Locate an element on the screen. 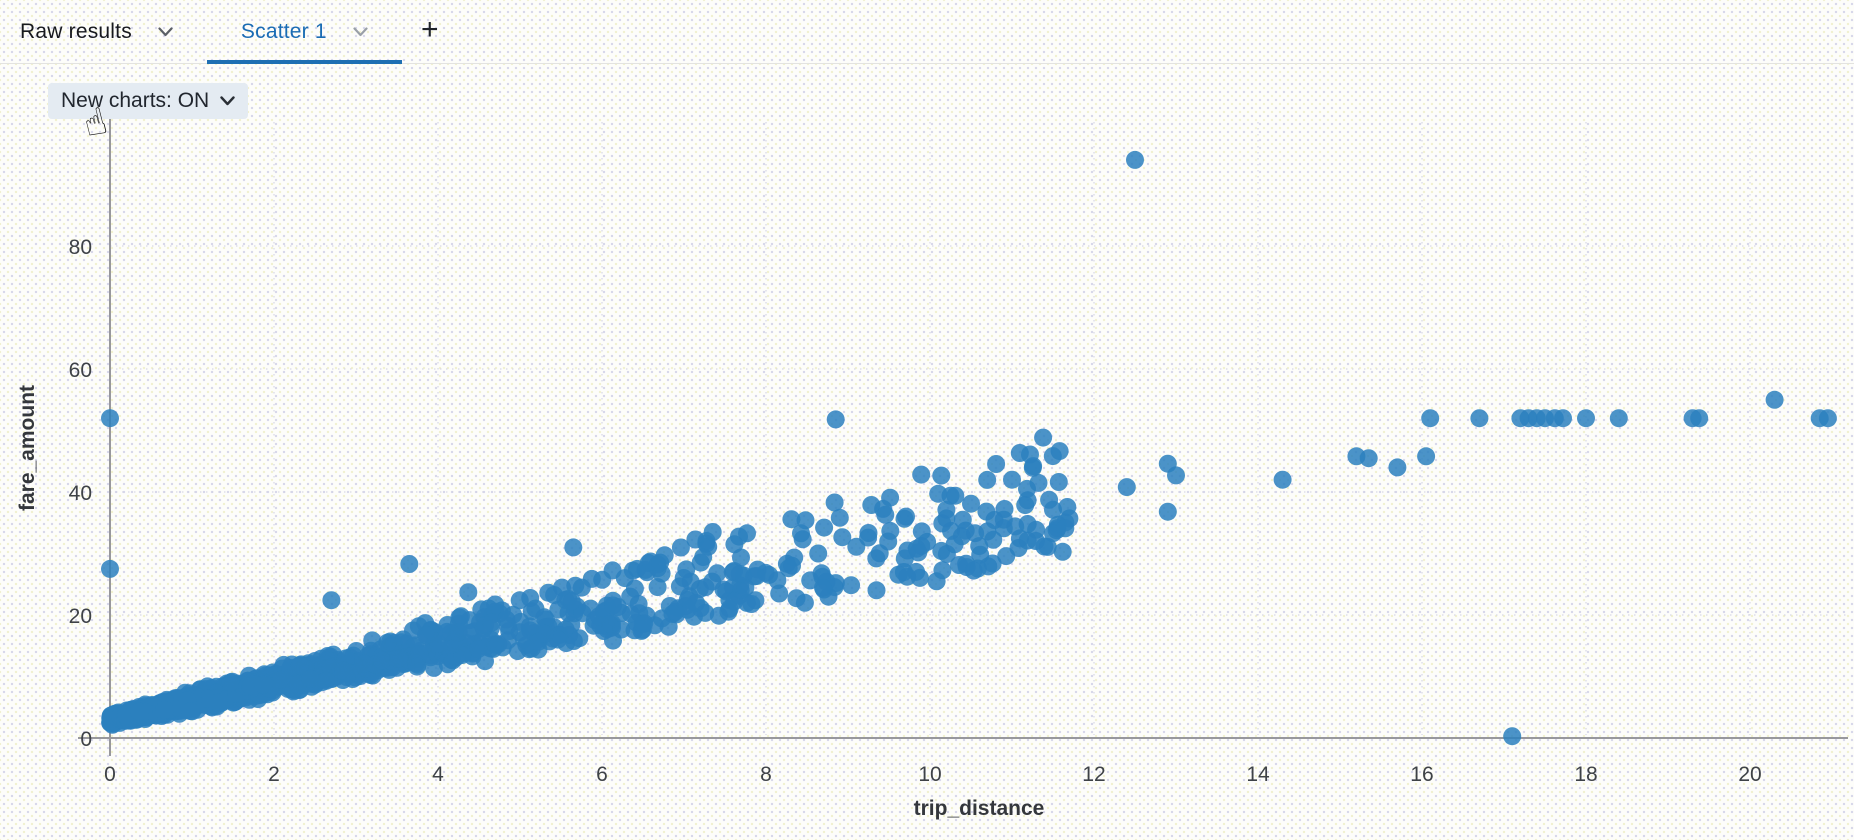  new-charts-label: New charts: ON is located at coordinates (135, 100).